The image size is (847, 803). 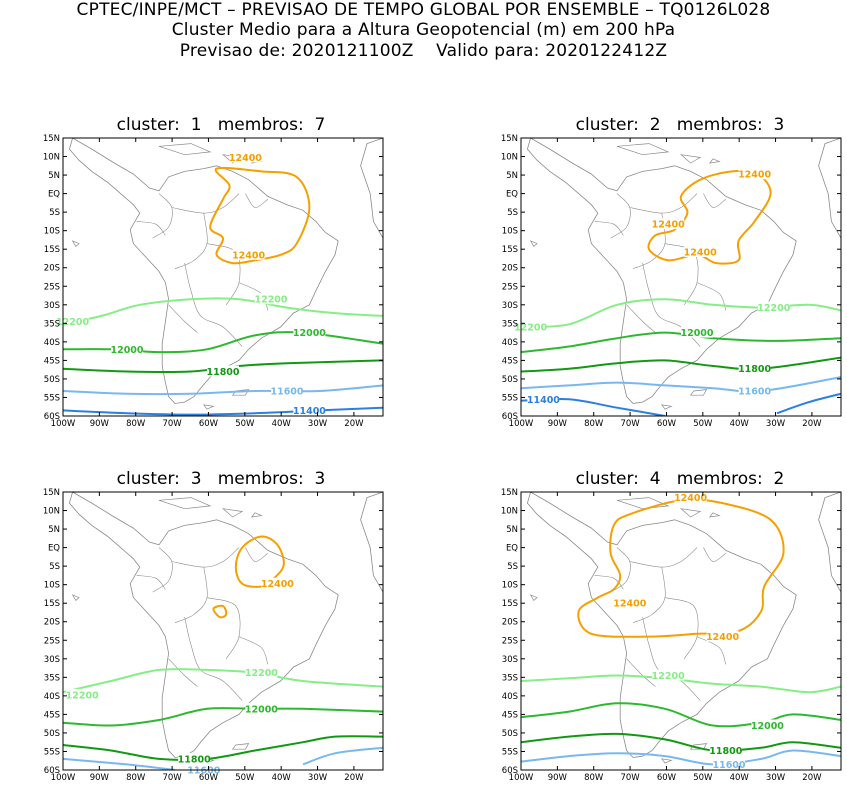 I want to click on lat-tick-label: 15S, so click(x=52, y=250).